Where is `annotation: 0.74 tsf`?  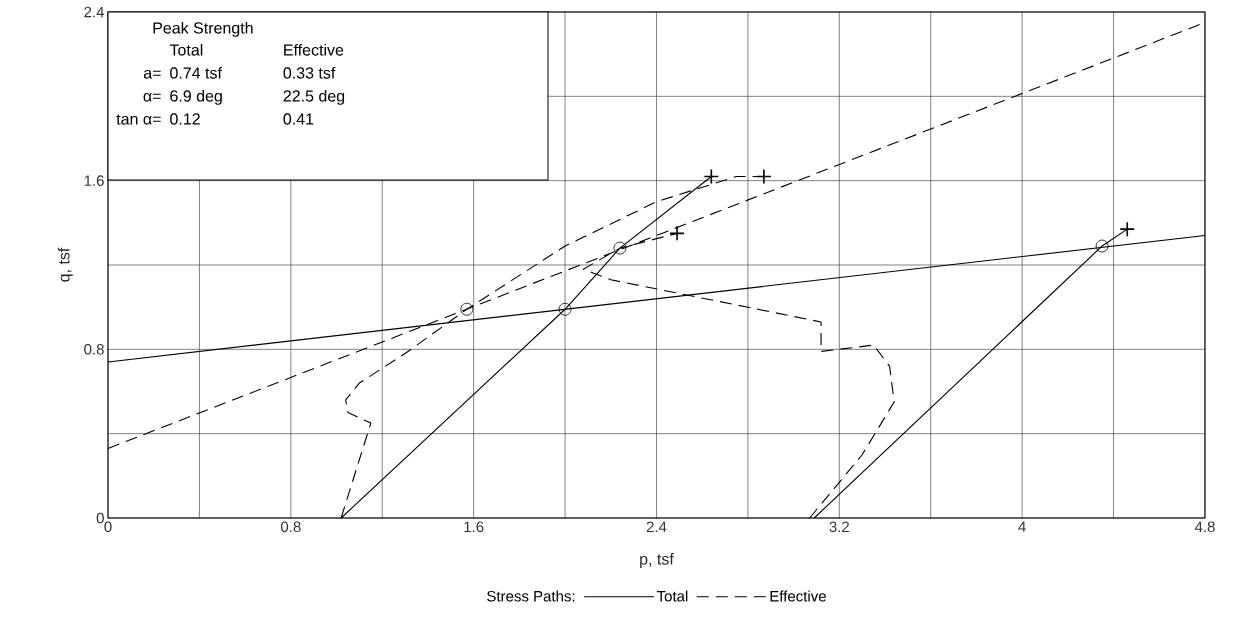 annotation: 0.74 tsf is located at coordinates (196, 72).